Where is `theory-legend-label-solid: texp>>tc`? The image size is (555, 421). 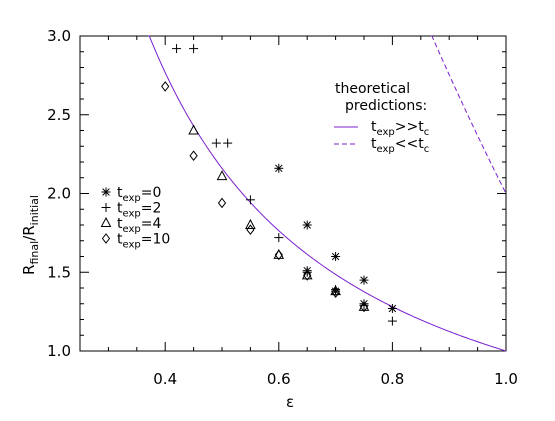 theory-legend-label-solid: texp>>tc is located at coordinates (400, 128).